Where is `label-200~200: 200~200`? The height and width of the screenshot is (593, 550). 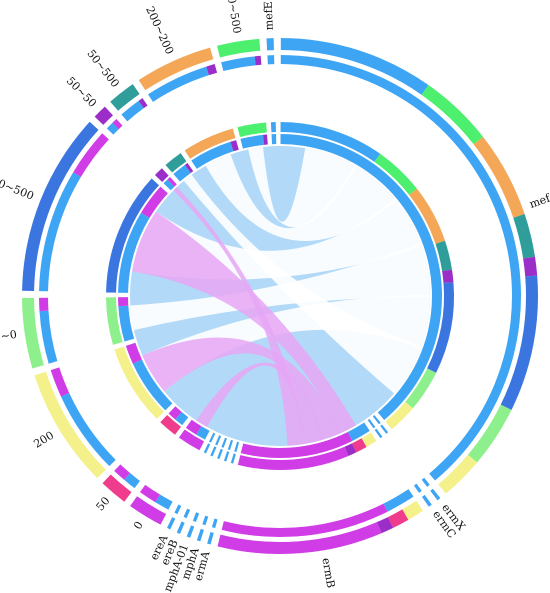 label-200~200: 200~200 is located at coordinates (159, 30).